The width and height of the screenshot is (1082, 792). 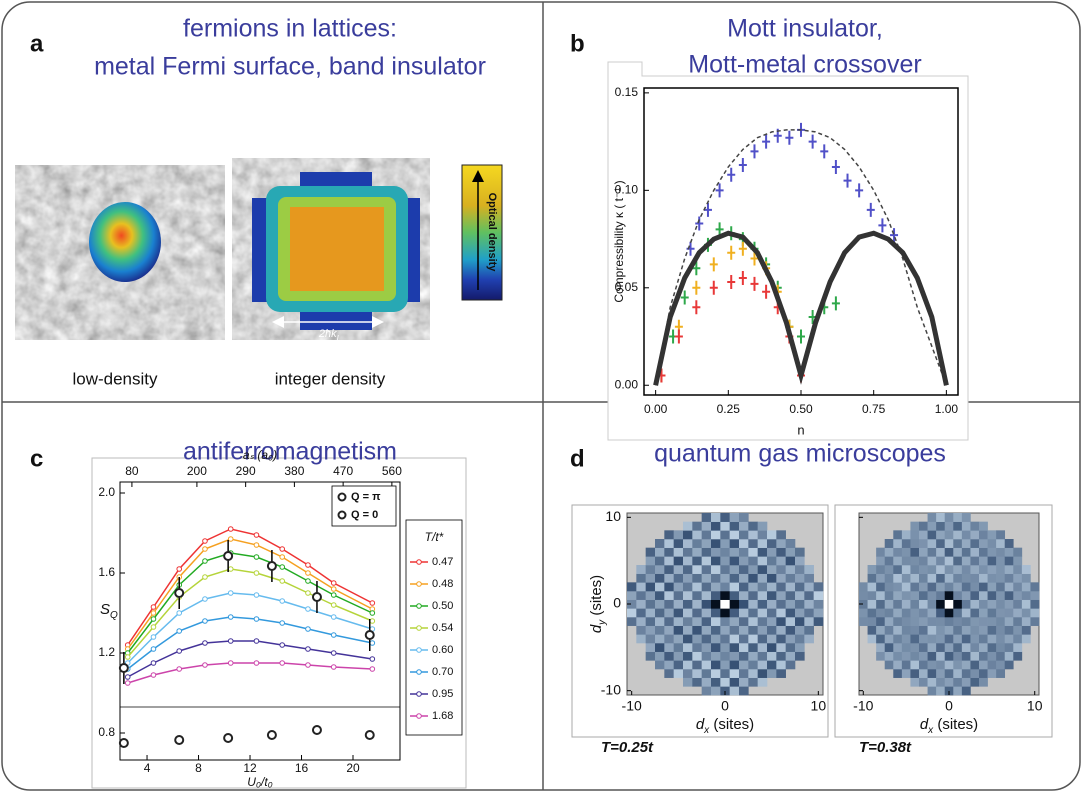 What do you see at coordinates (294, 471) in the screenshot?
I see `top-tick-label: 380` at bounding box center [294, 471].